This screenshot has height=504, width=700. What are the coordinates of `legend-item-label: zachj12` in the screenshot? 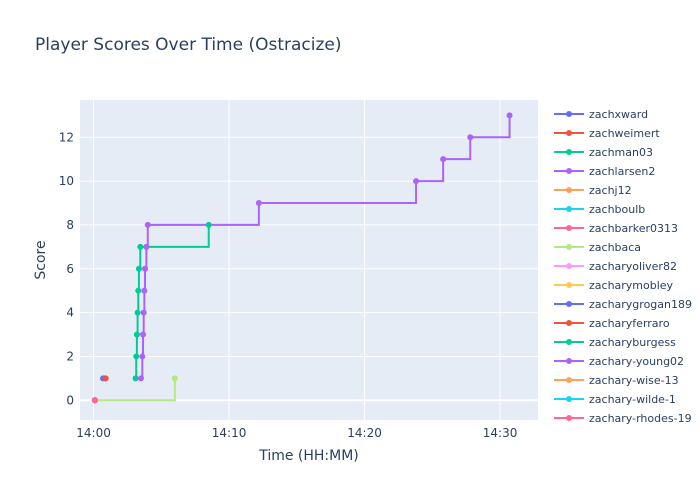 It's located at (610, 190).